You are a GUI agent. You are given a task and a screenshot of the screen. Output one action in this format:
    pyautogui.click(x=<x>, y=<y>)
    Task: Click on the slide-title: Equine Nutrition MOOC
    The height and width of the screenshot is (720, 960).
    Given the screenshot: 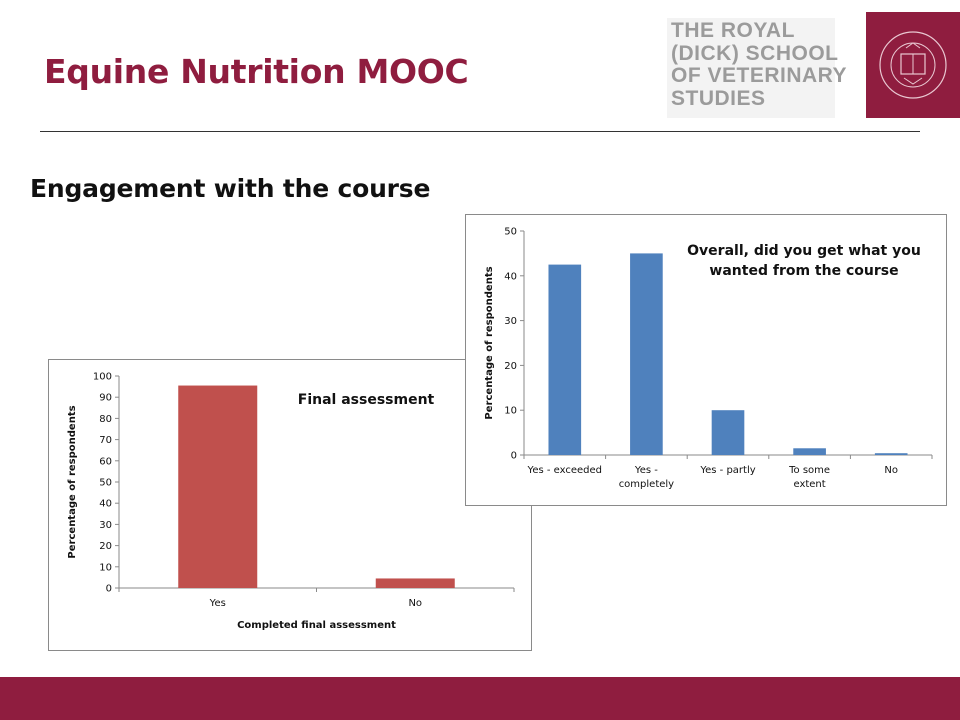 What is the action you would take?
    pyautogui.click(x=256, y=71)
    